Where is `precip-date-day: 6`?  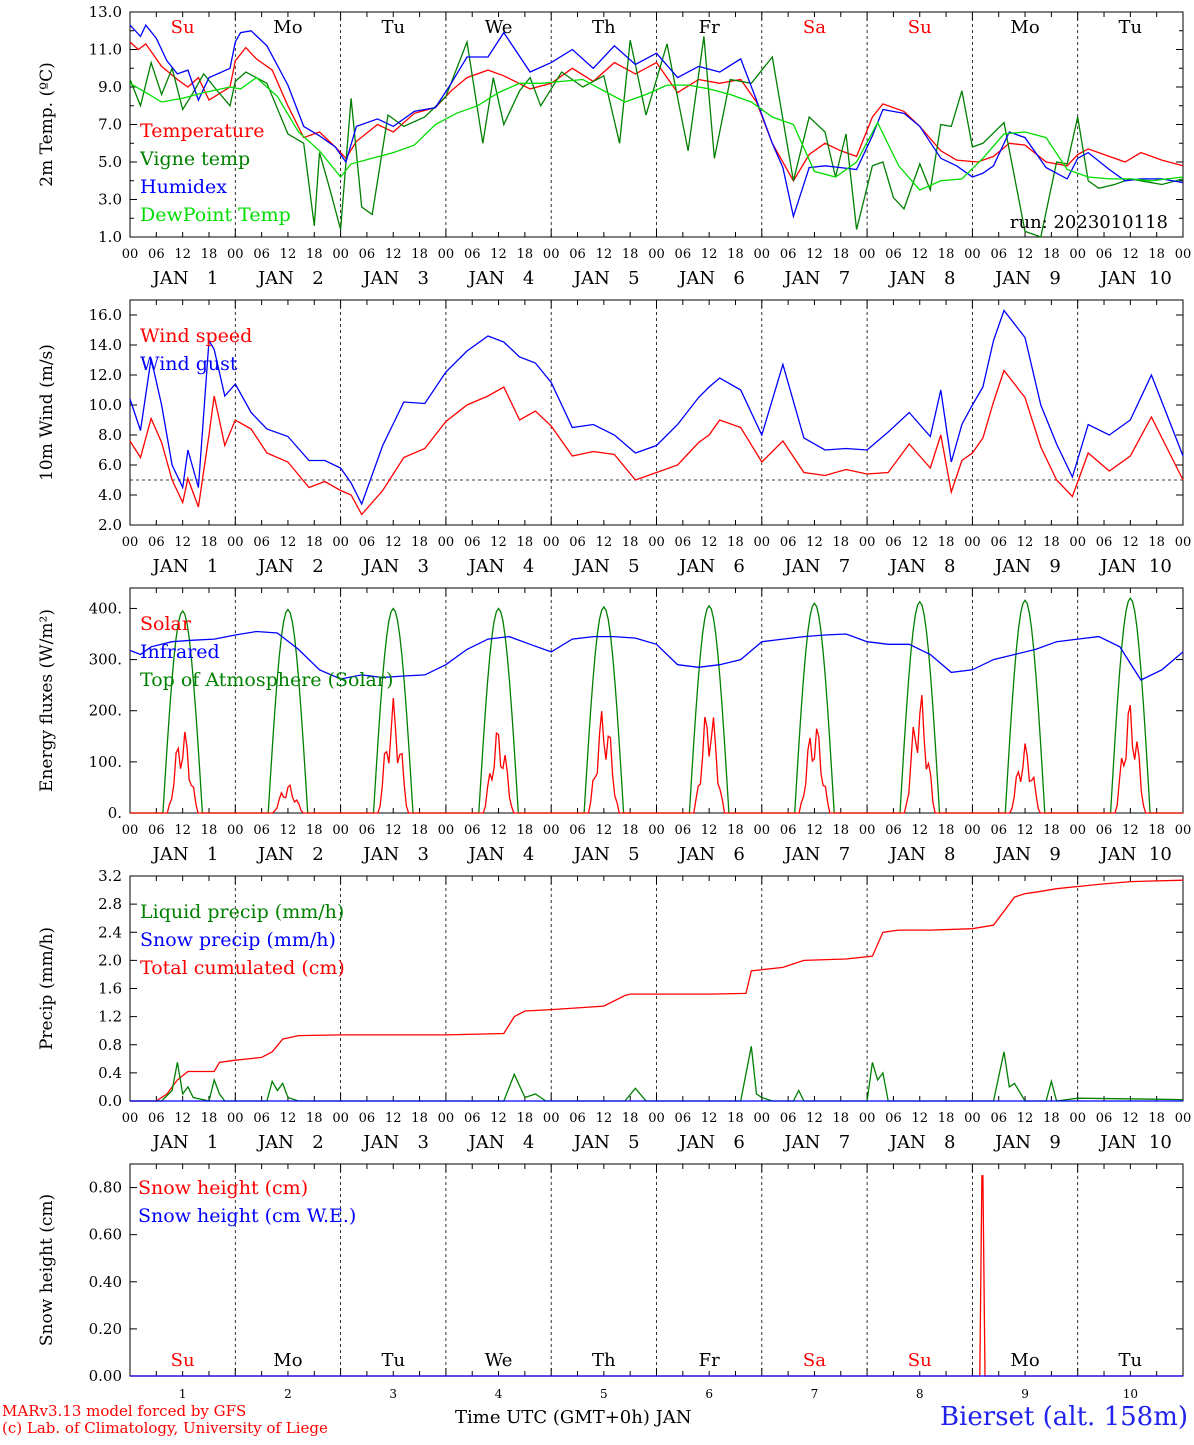
precip-date-day: 6 is located at coordinates (738, 1142).